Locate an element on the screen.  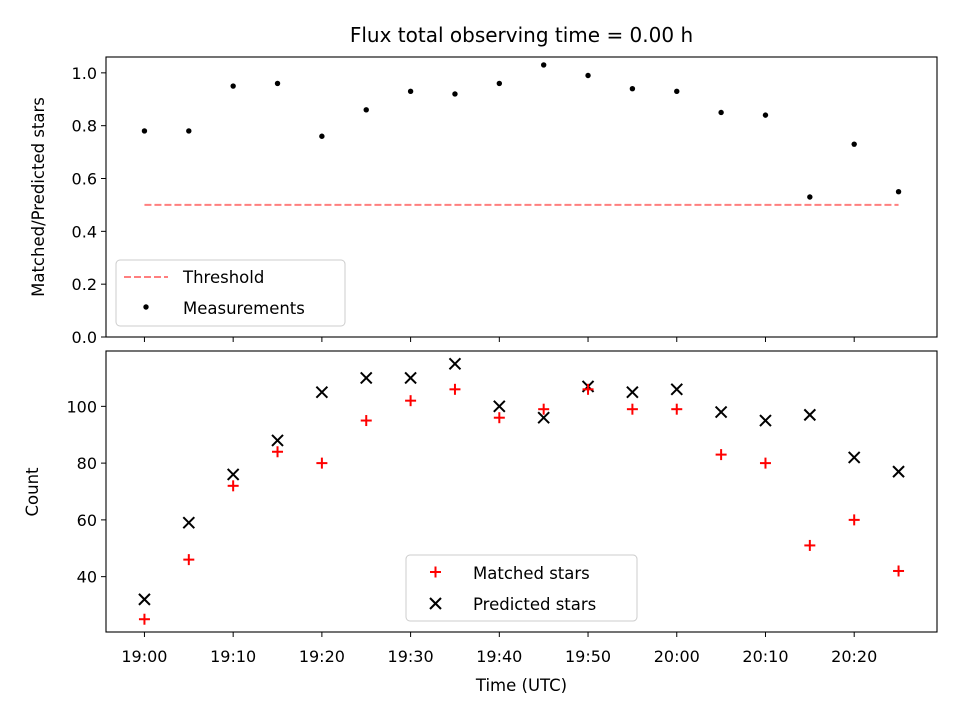
top-legend: Threshold Measurements is located at coordinates (230, 293).